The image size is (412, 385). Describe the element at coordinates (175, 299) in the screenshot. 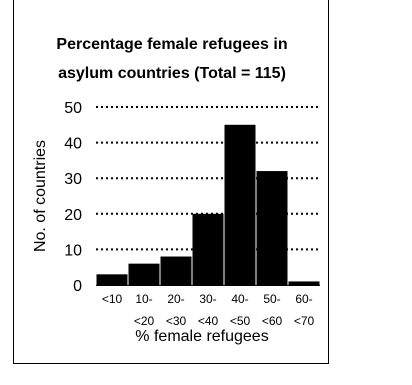

I see `x-tick-label-2: 20-` at that location.